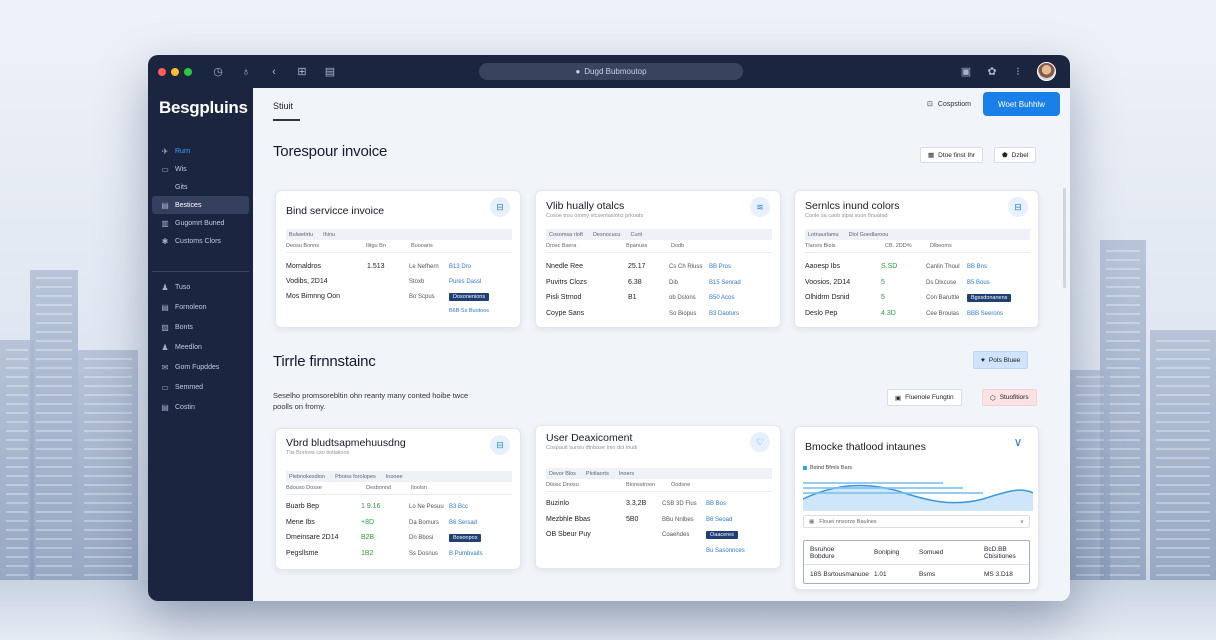  I want to click on sidebar-item-9: ♟ Meedlon, so click(200, 347).